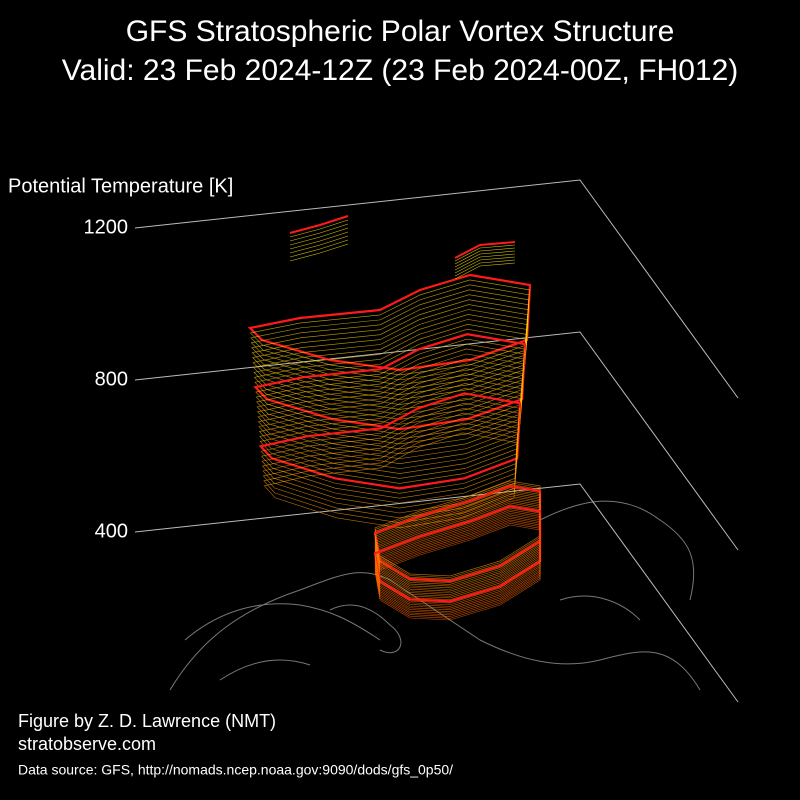  Describe the element at coordinates (400, 31) in the screenshot. I see `chart-title: GFS Stratospheric Polar Vortex Structure` at that location.